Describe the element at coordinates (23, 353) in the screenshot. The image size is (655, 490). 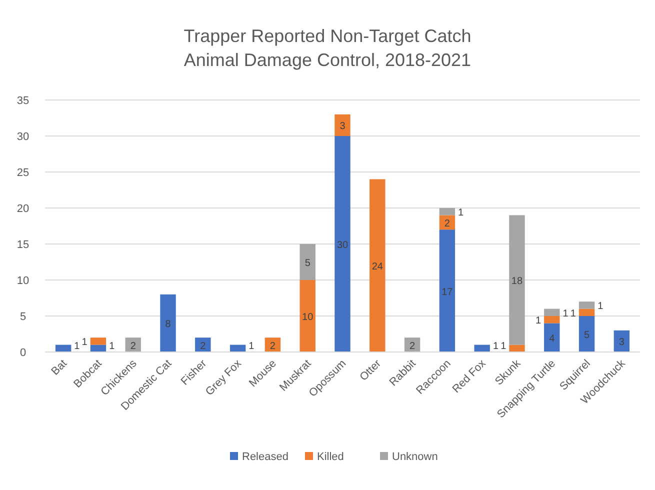
I see `y-tick-label: 0` at that location.